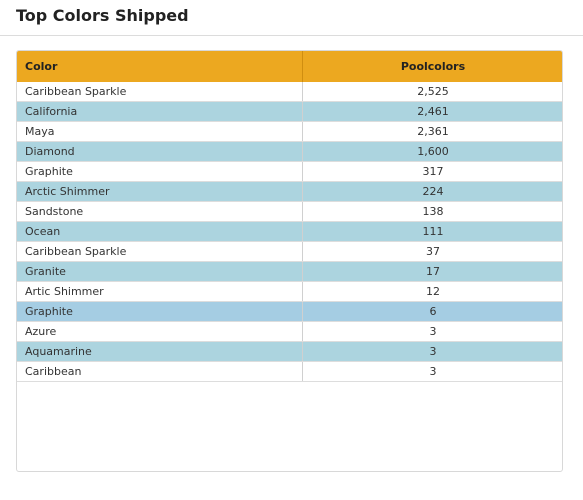  Describe the element at coordinates (432, 111) in the screenshot. I see `value-cell: 2,461` at that location.